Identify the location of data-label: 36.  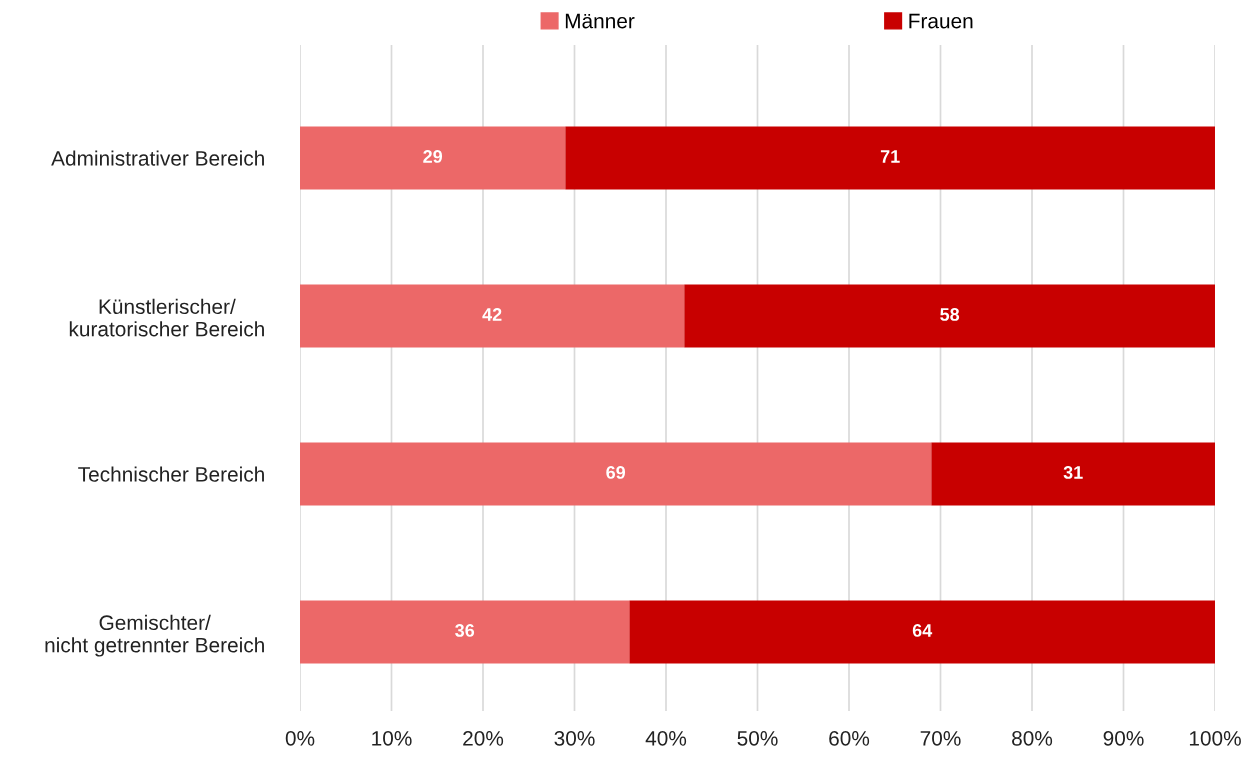
(465, 630).